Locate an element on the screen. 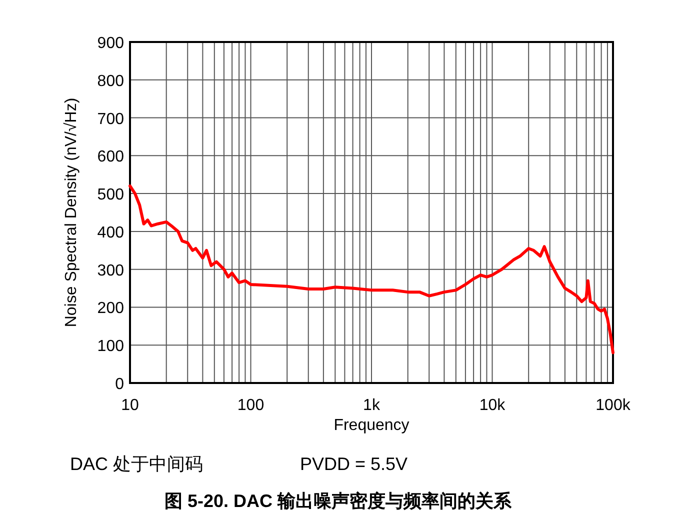  text: DAC 处于中间码 is located at coordinates (137, 464).